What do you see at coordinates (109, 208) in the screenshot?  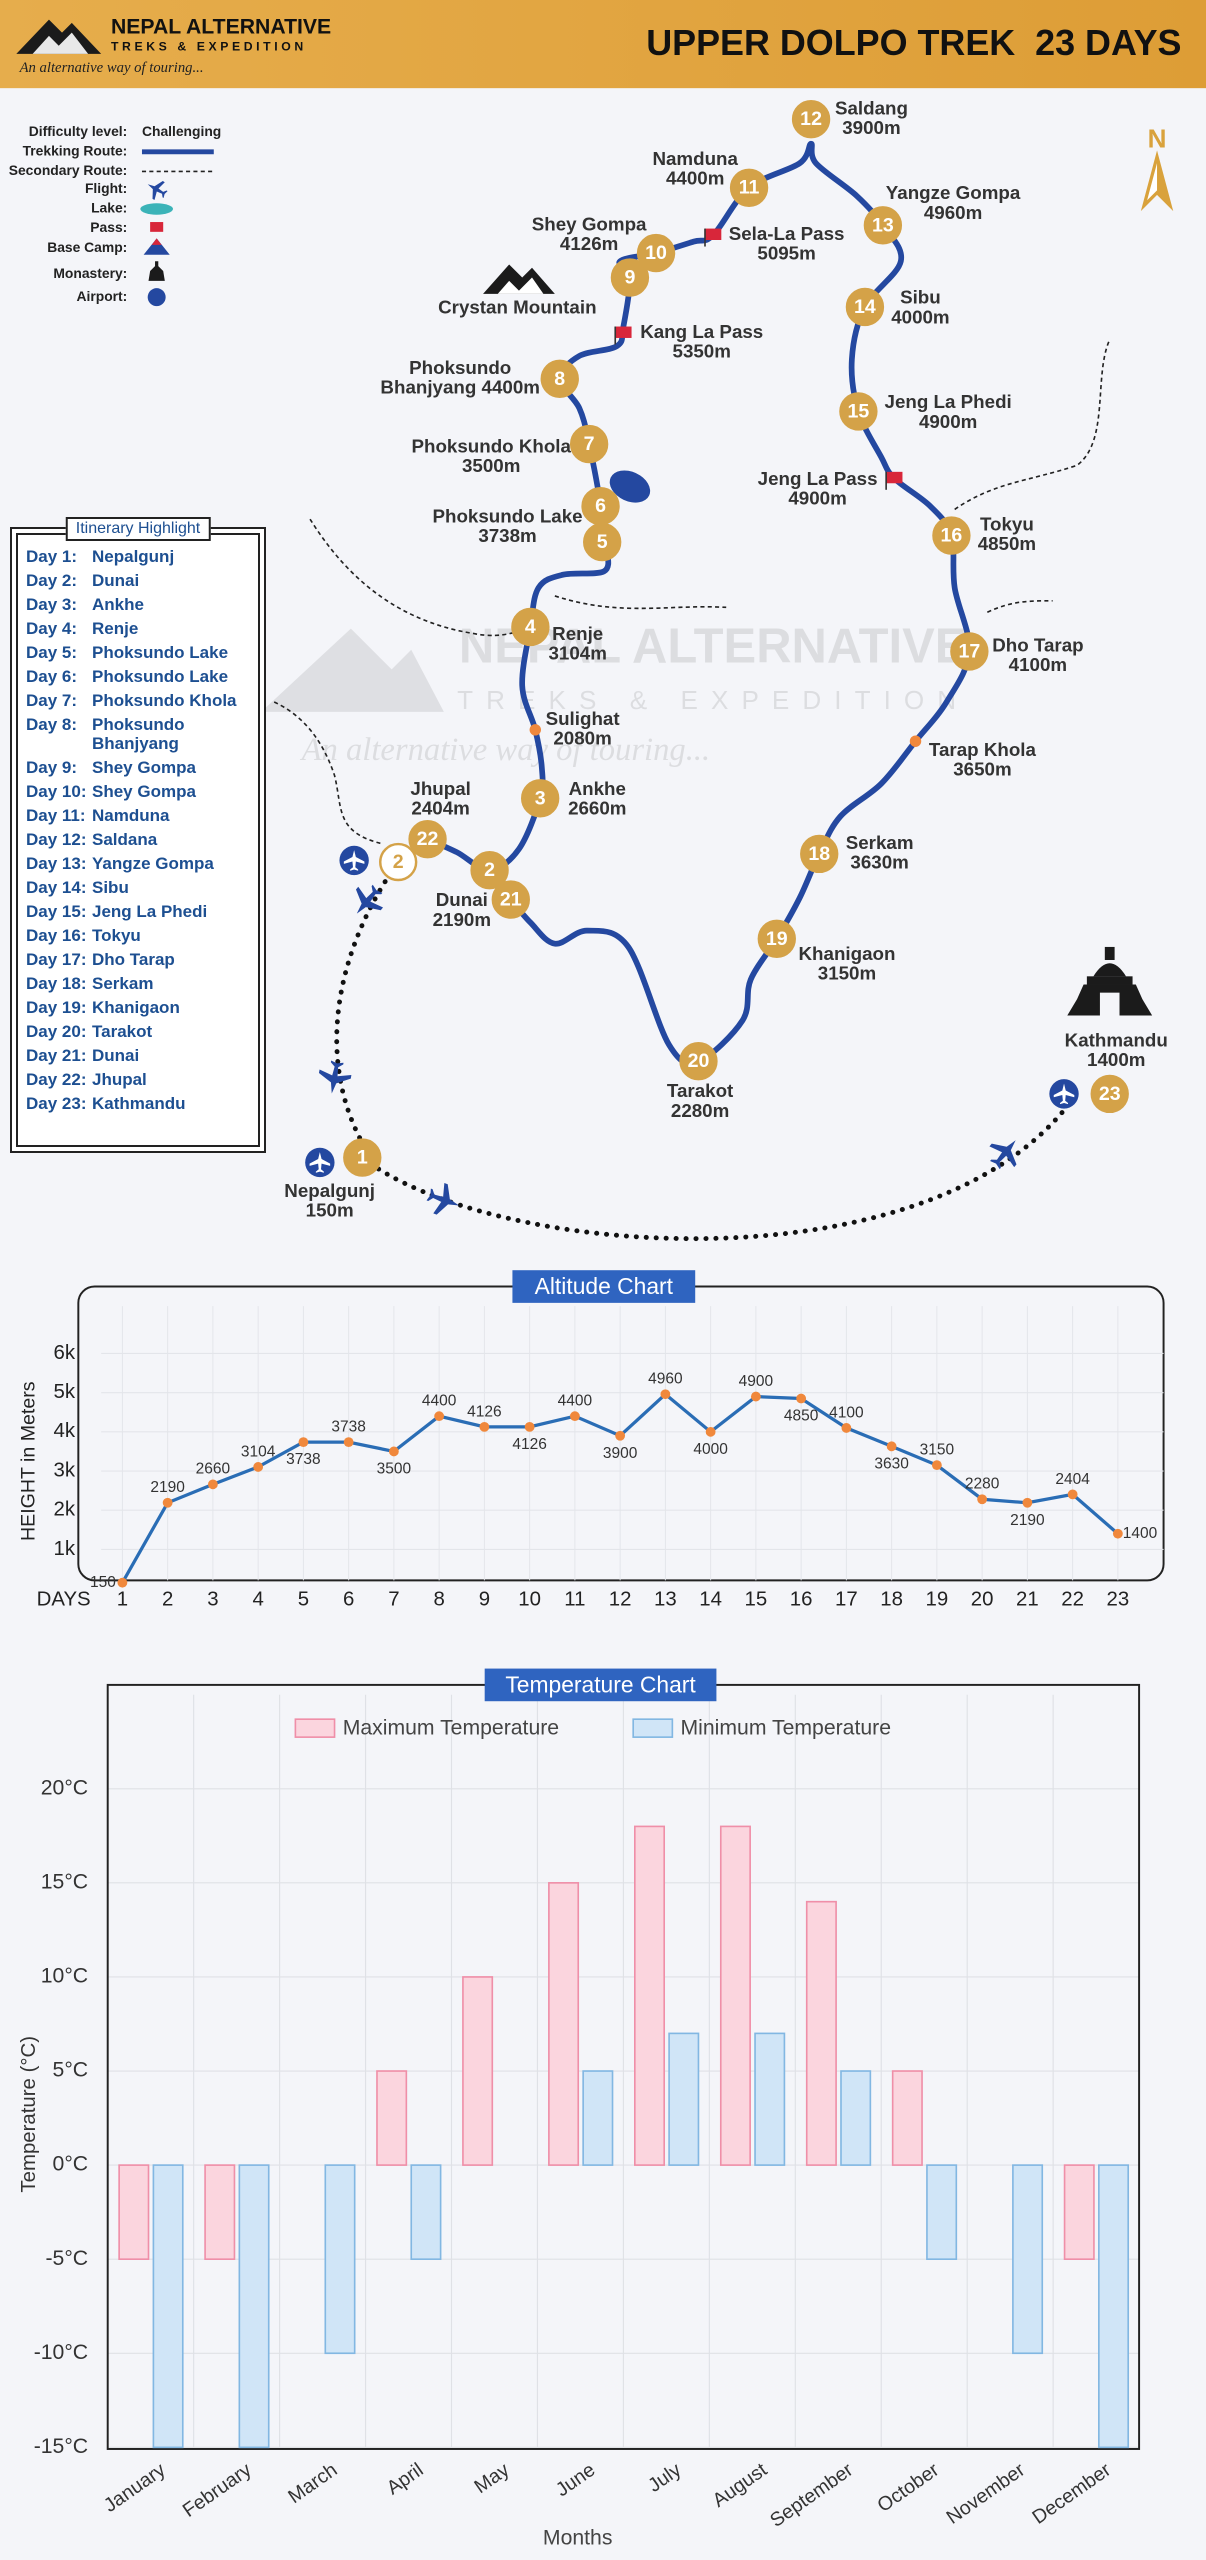 I see `legend-label: Lake:` at bounding box center [109, 208].